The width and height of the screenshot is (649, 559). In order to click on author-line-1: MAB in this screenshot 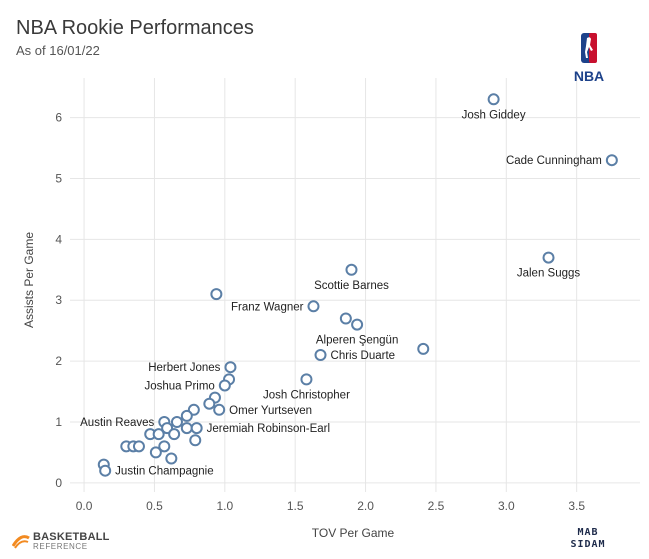, I will do `click(588, 532)`.